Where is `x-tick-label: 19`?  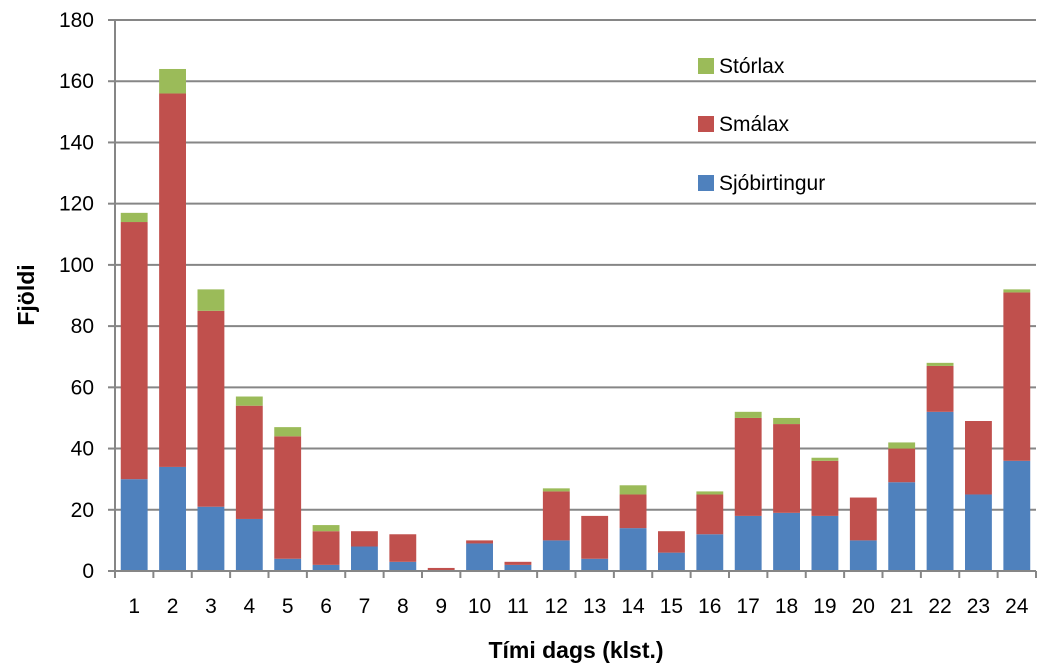
x-tick-label: 19 is located at coordinates (824, 606).